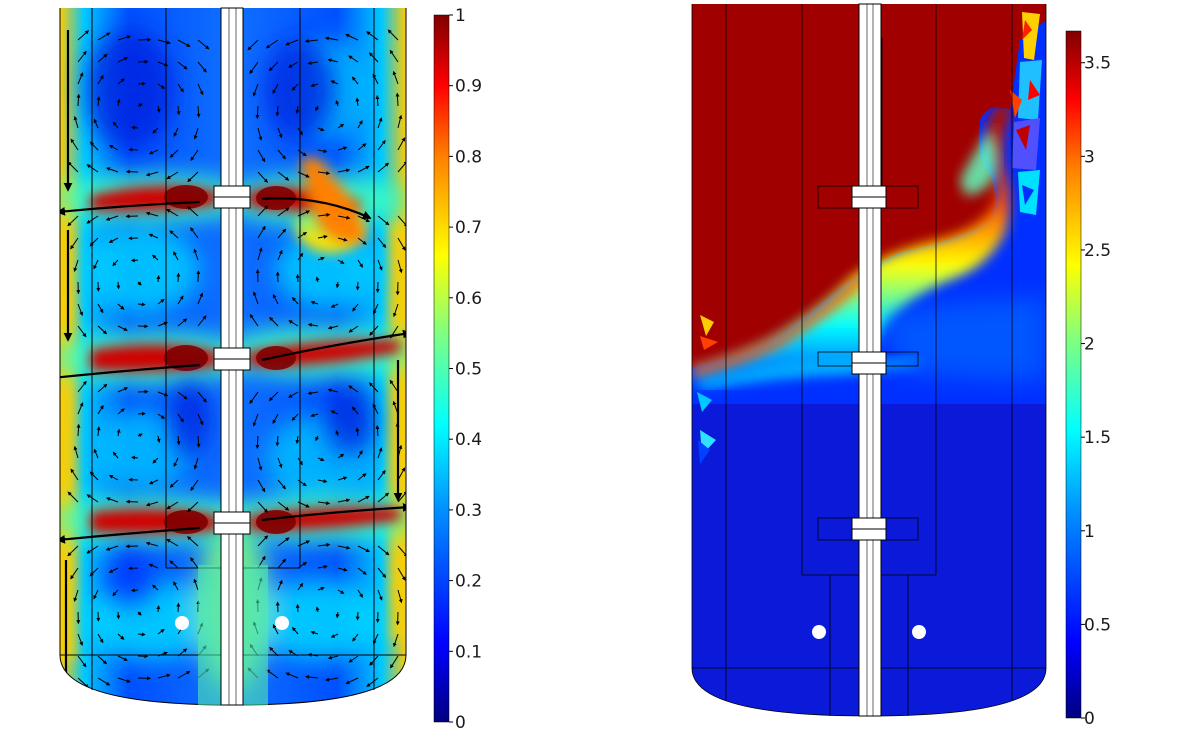 The height and width of the screenshot is (737, 1200). What do you see at coordinates (457, 369) in the screenshot?
I see `velocity-colorbar: 0 0.1 0.2 0.3 0.4 0.5 0.6 0.7 0.8 0.9 1` at bounding box center [457, 369].